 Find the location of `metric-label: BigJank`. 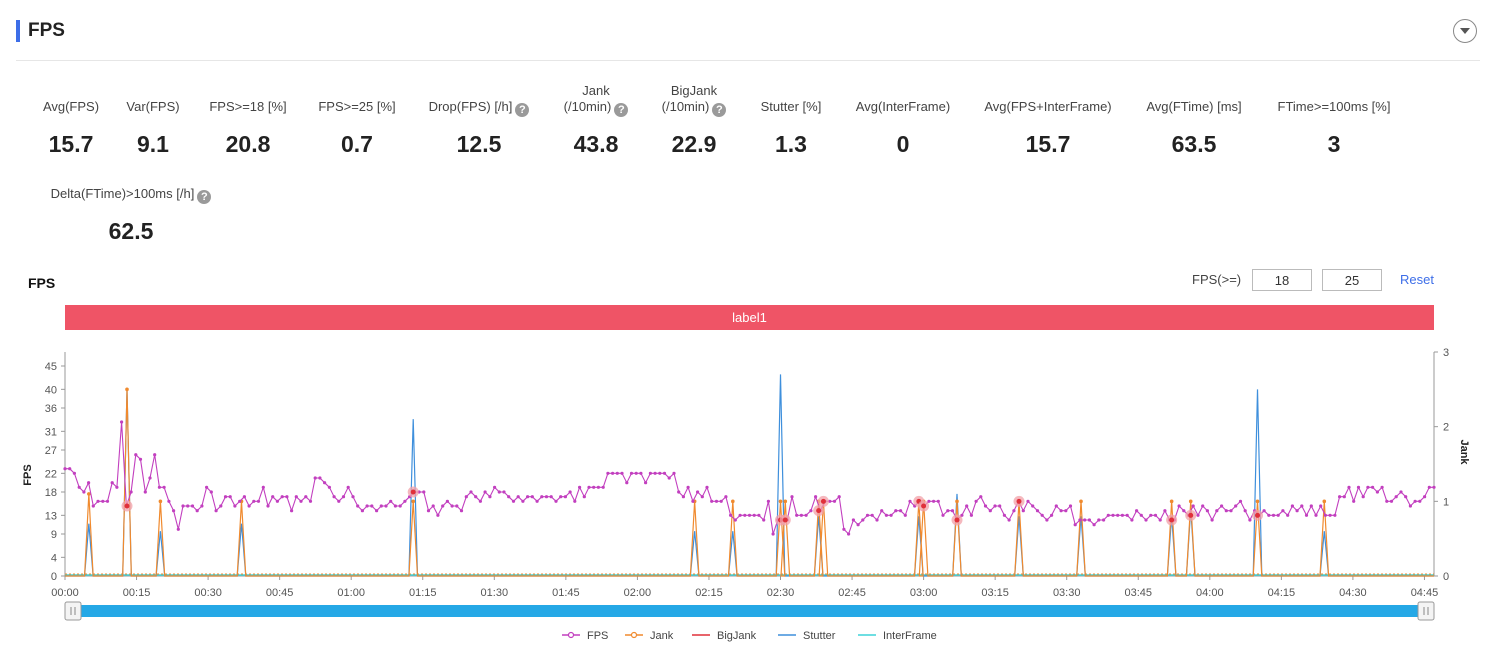

metric-label: BigJank is located at coordinates (694, 90).